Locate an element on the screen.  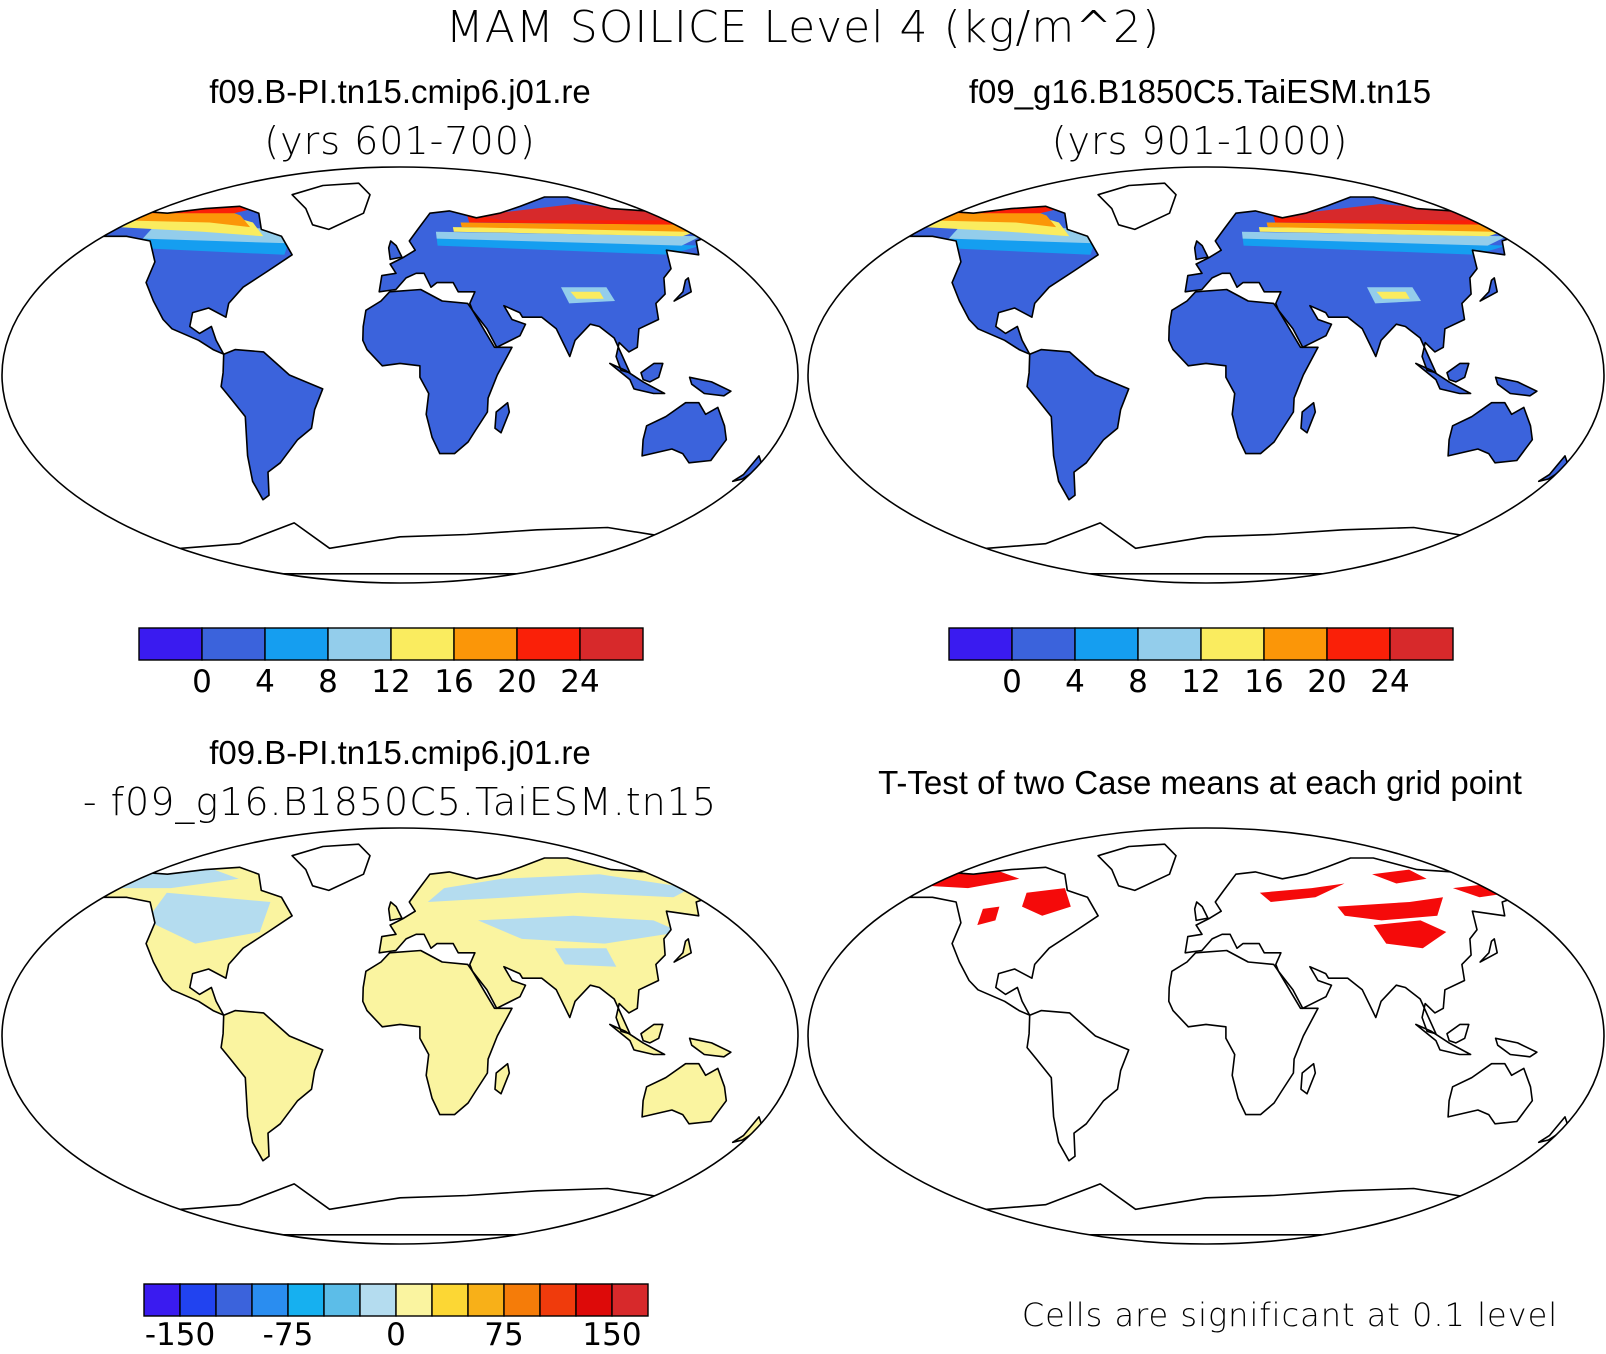
land-fill is located at coordinates (1237, 1039).